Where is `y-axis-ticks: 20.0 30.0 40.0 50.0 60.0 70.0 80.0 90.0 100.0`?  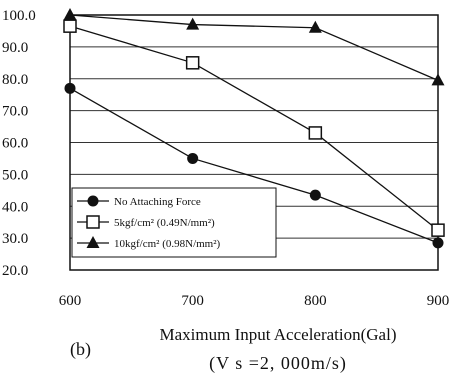
y-axis-ticks: 20.0 30.0 40.0 50.0 60.0 70.0 80.0 90.0 100.0 is located at coordinates (19, 143).